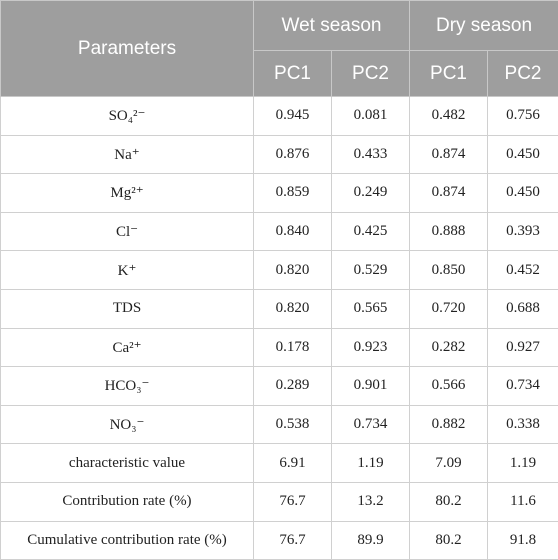 Image resolution: width=558 pixels, height=560 pixels. Describe the element at coordinates (370, 193) in the screenshot. I see `cell: 0.249` at that location.